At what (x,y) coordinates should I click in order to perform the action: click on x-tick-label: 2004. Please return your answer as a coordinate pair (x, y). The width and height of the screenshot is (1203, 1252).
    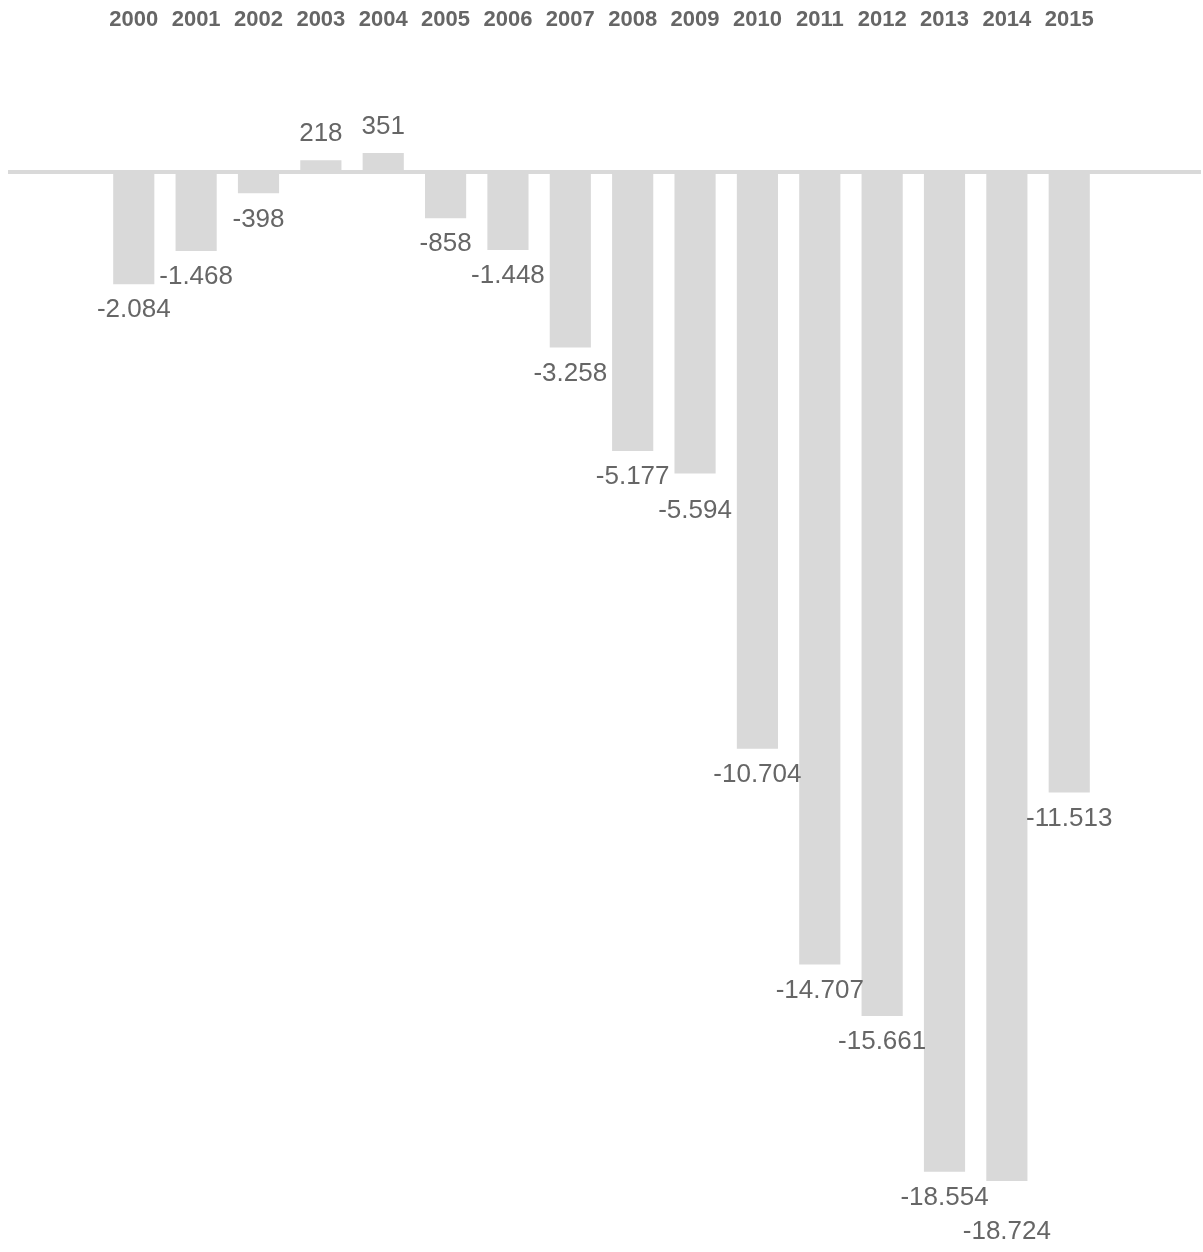
    Looking at the image, I should click on (383, 18).